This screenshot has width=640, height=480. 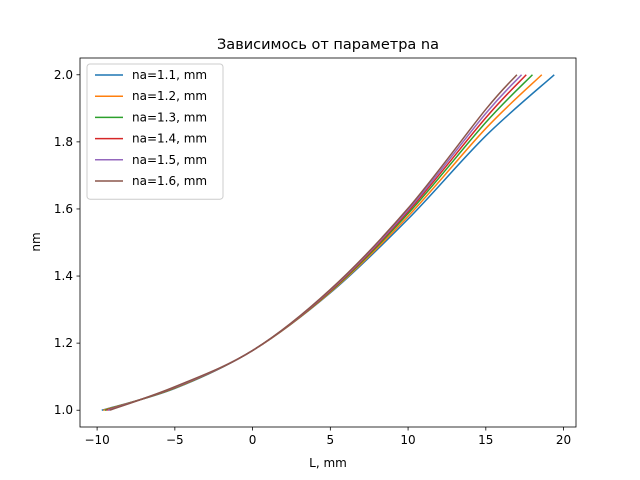 I want to click on legend-label: na=1.4, mm, so click(x=169, y=139).